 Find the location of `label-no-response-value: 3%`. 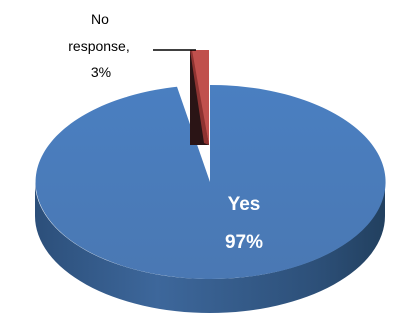

label-no-response-value: 3% is located at coordinates (101, 72).